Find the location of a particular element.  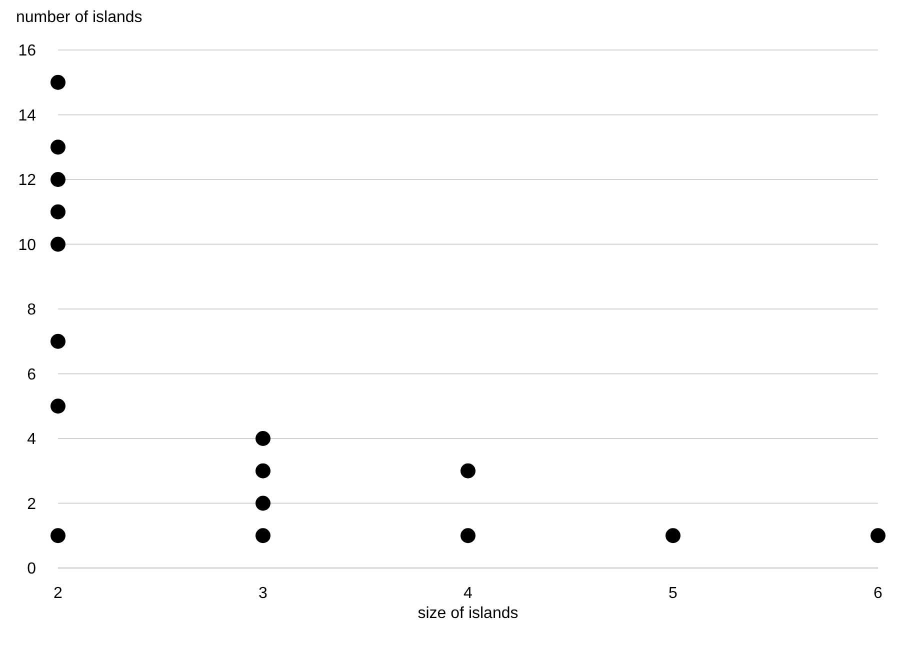

y-tick-label: 16 is located at coordinates (27, 51).